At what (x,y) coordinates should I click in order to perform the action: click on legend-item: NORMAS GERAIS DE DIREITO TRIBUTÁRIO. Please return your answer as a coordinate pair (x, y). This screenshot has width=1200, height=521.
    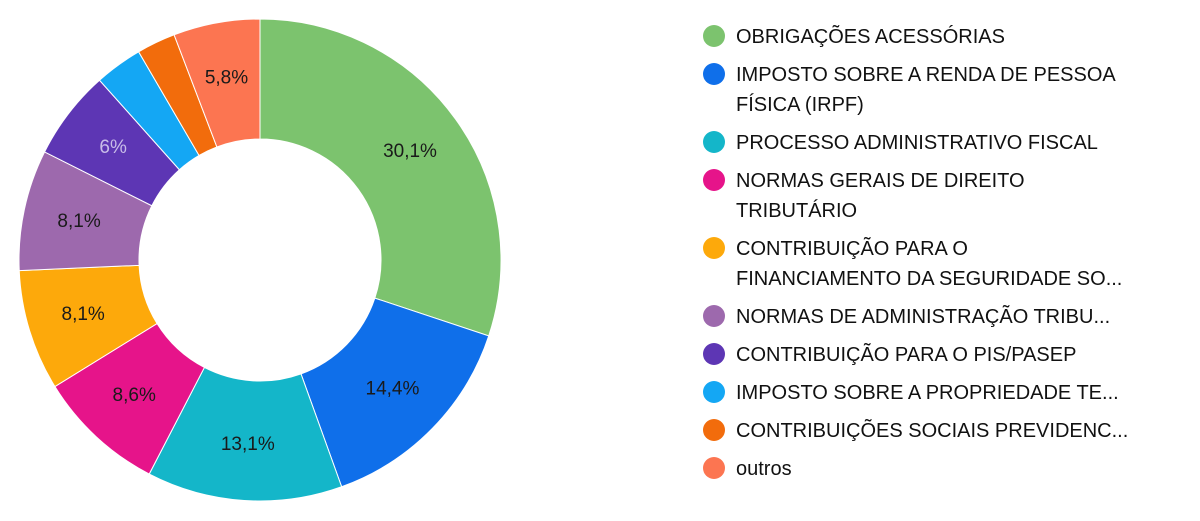
    Looking at the image, I should click on (938, 196).